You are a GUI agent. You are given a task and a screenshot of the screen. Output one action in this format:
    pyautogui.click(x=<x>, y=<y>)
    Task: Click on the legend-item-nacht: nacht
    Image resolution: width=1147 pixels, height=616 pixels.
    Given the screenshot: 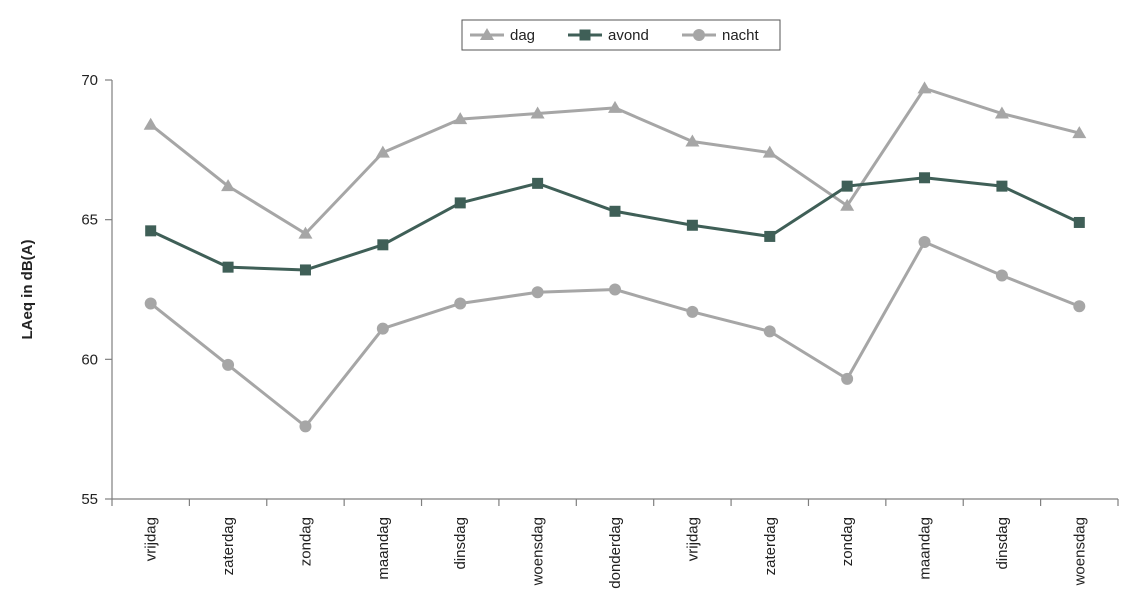 What is the action you would take?
    pyautogui.click(x=721, y=35)
    